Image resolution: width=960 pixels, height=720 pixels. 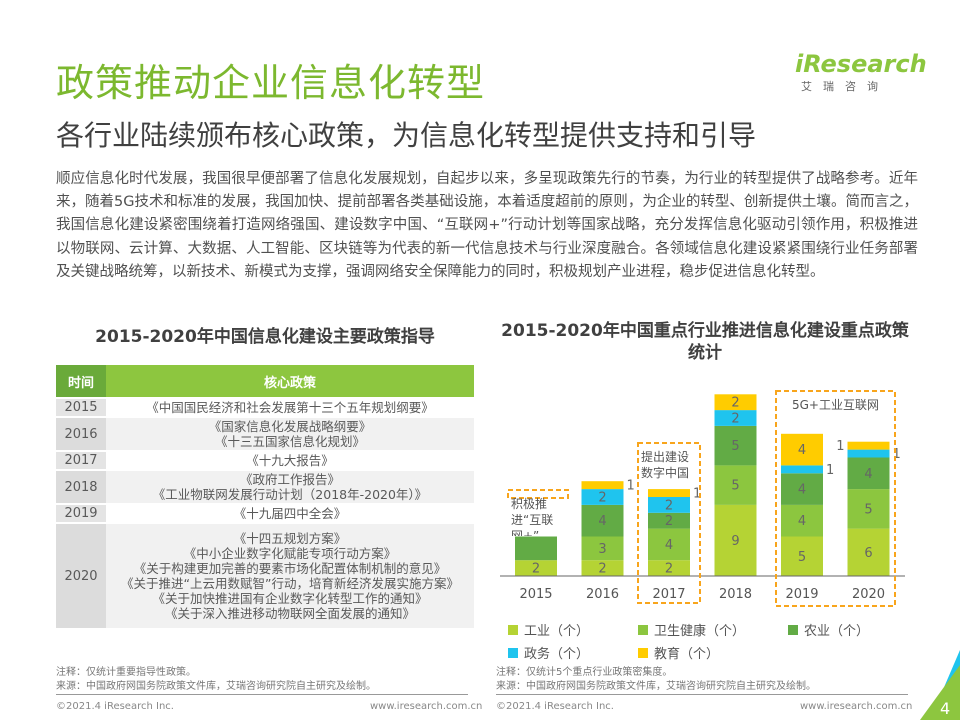 I want to click on policy-item: 《十九届四中全会》, so click(x=290, y=513).